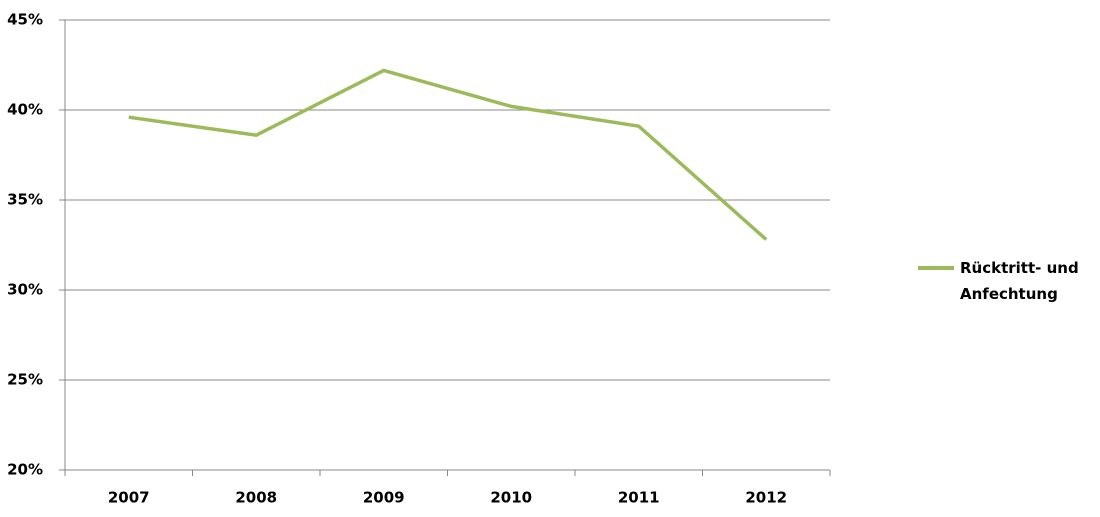  I want to click on y-tick-label: 45%, so click(25, 20).